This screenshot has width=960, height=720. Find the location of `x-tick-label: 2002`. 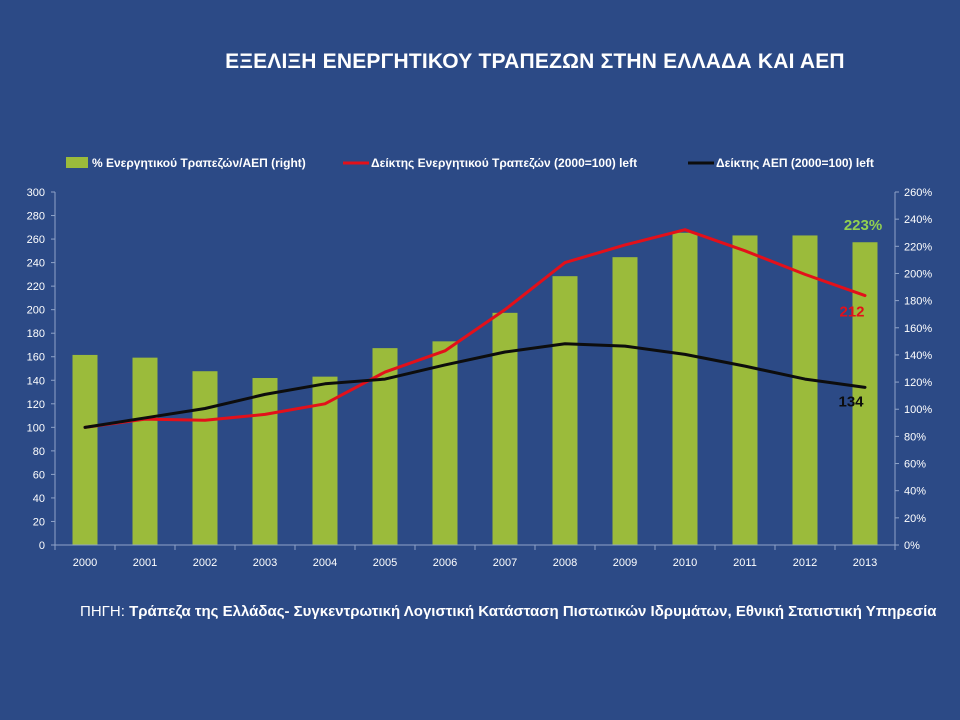

x-tick-label: 2002 is located at coordinates (205, 563).